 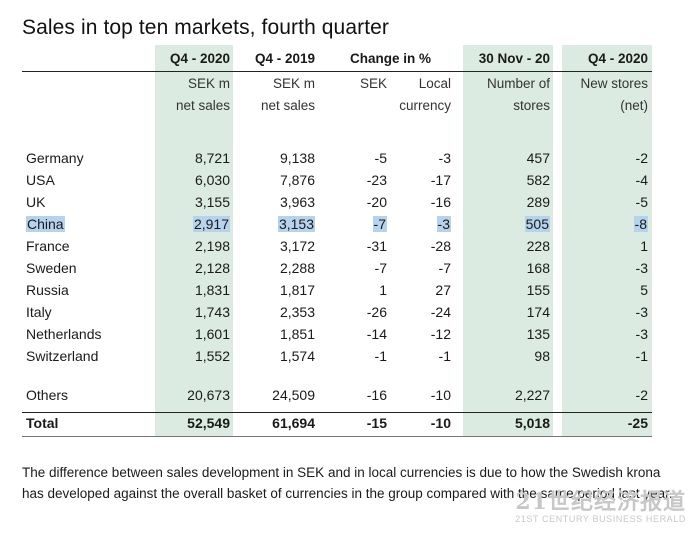 I want to click on column-band-number-of-stores, so click(x=508, y=241).